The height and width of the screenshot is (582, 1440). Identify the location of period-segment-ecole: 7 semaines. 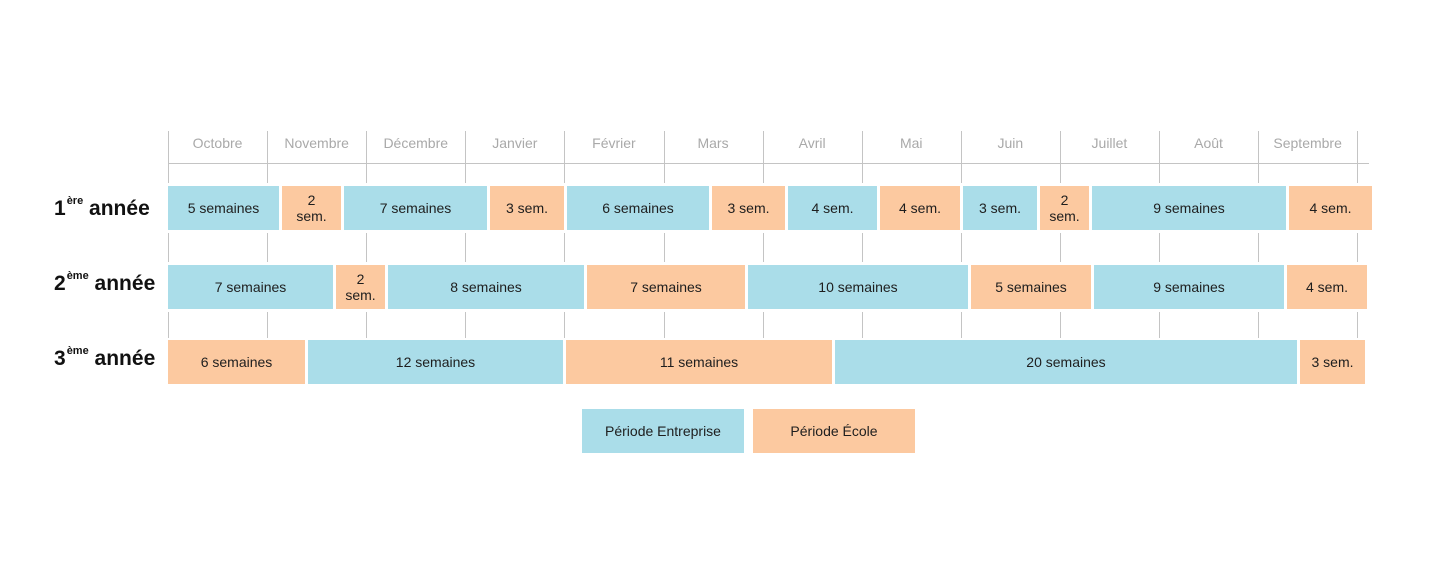
(666, 287).